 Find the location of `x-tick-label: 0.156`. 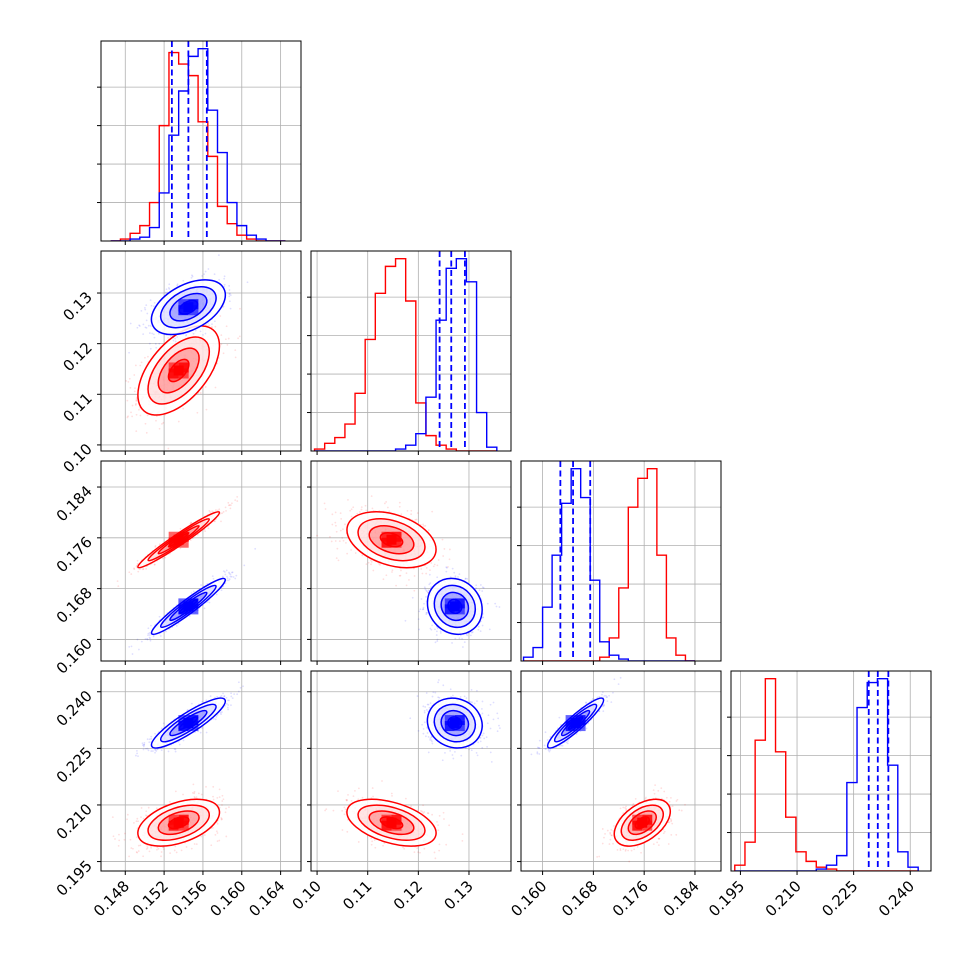

x-tick-label: 0.156 is located at coordinates (189, 898).